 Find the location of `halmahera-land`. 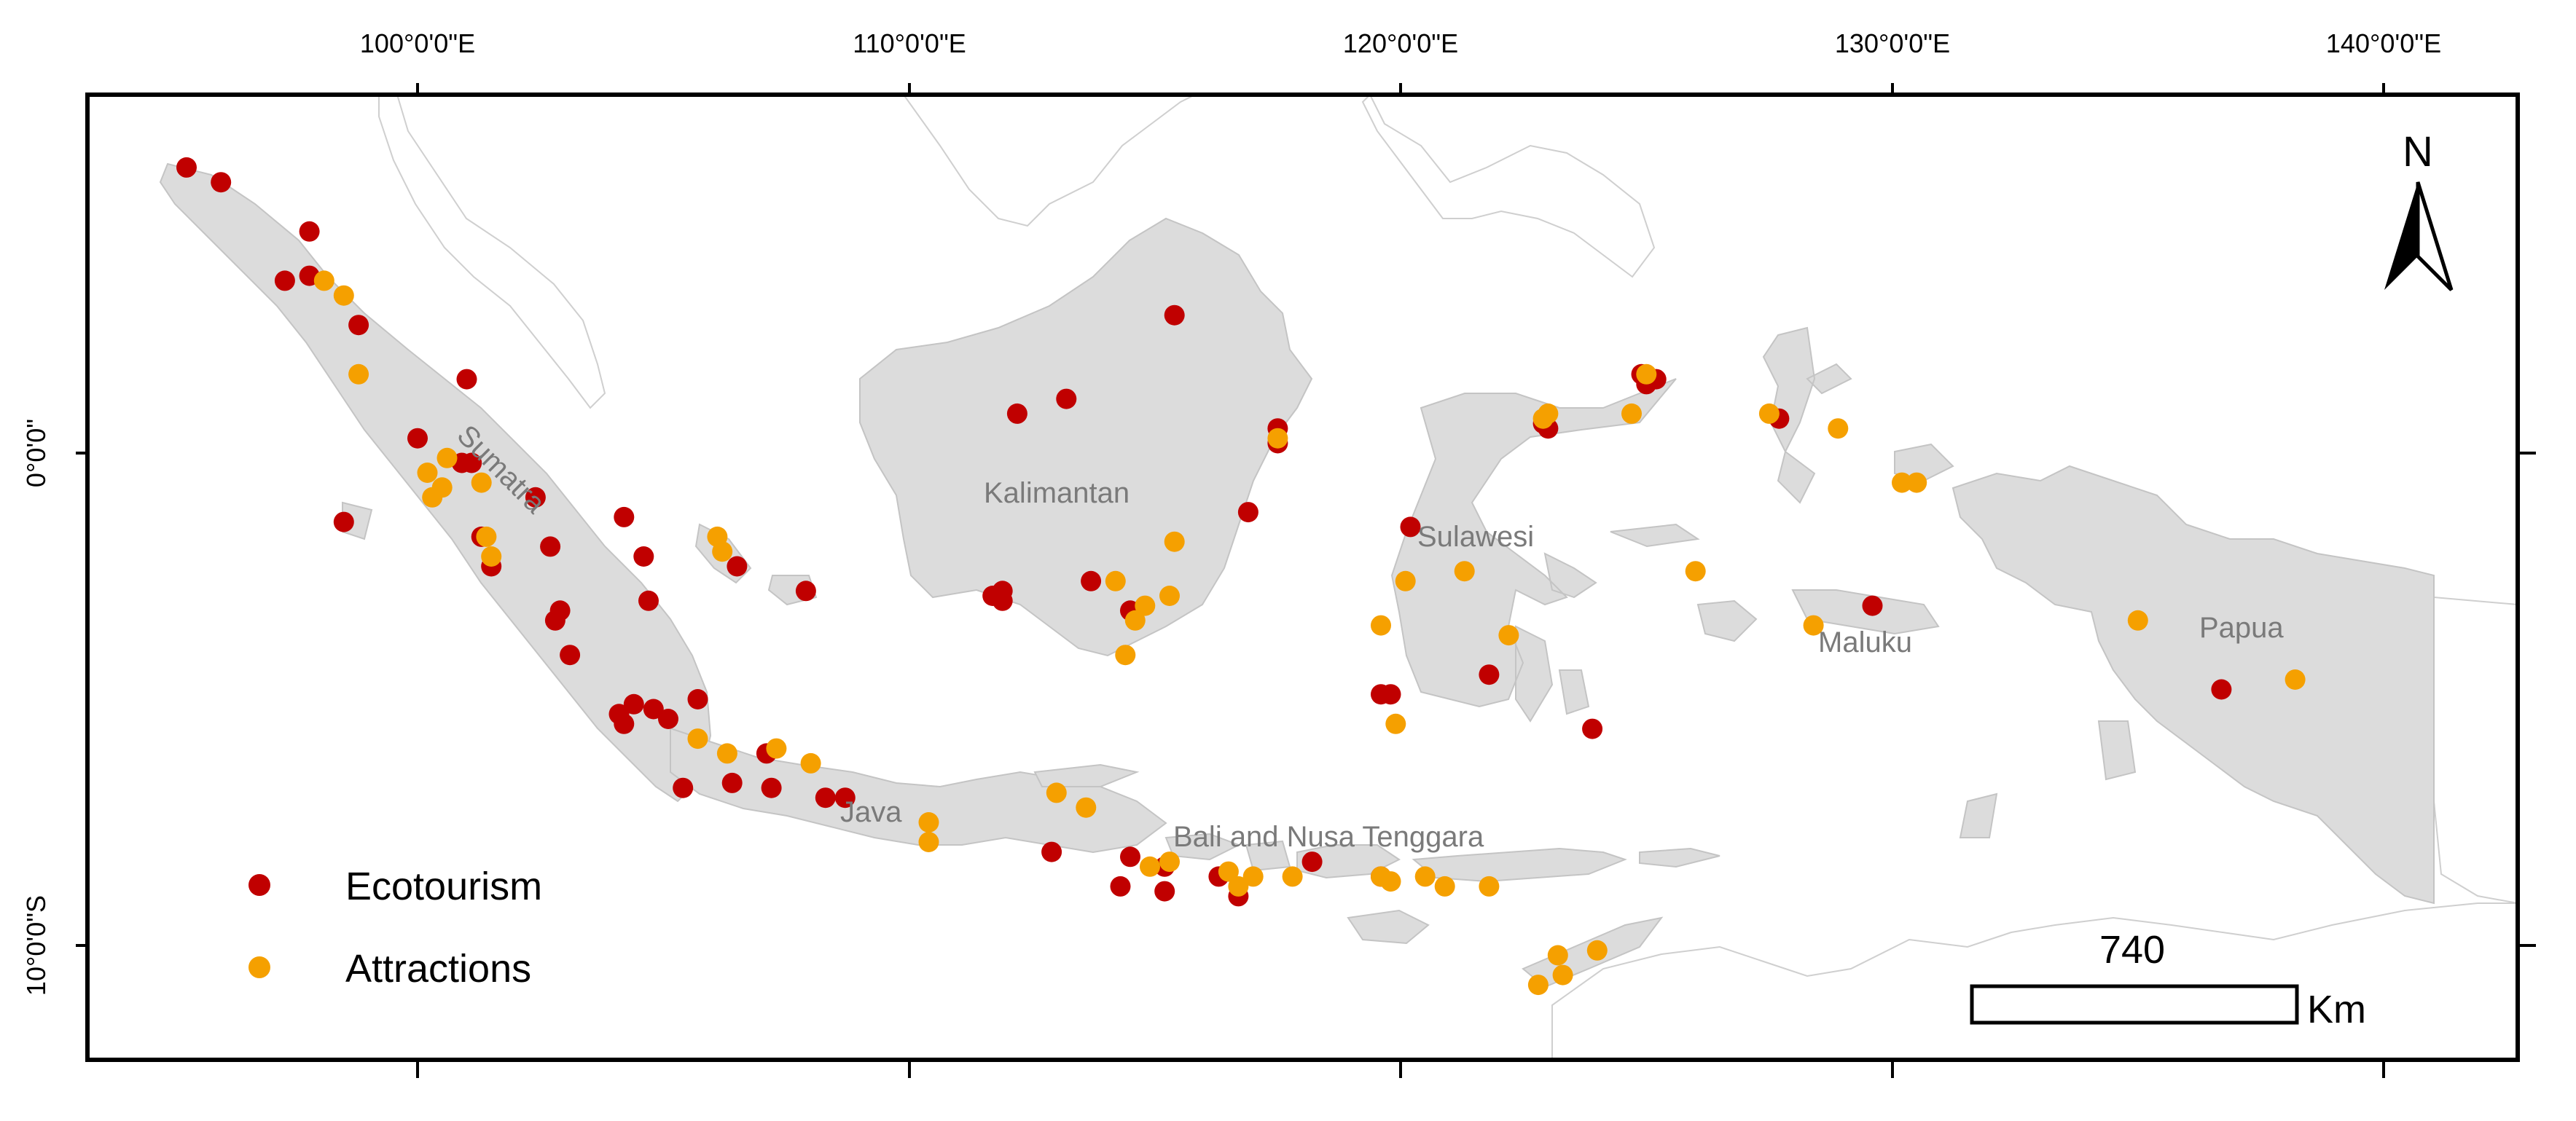

halmahera-land is located at coordinates (1807, 415).